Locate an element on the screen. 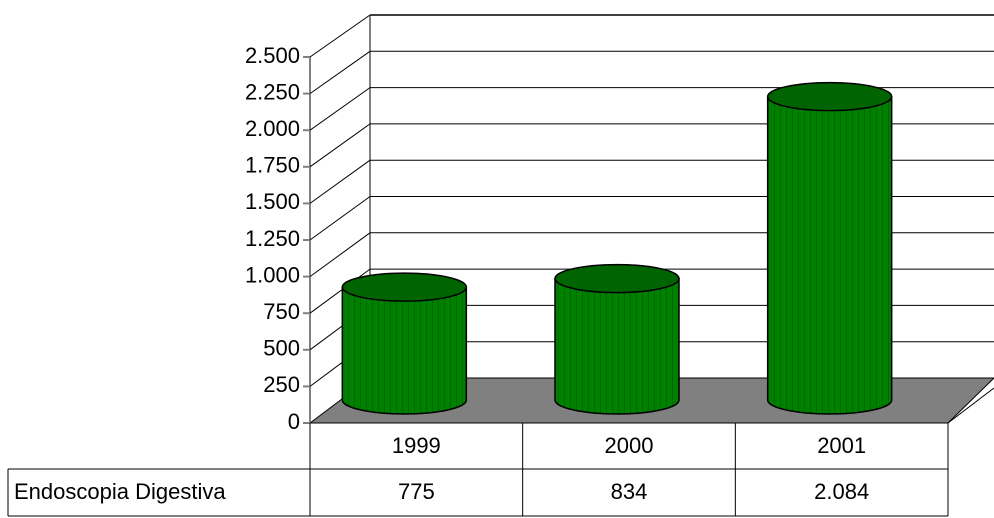 This screenshot has height=518, width=994. y-tick-label: 1.250 is located at coordinates (272, 238).